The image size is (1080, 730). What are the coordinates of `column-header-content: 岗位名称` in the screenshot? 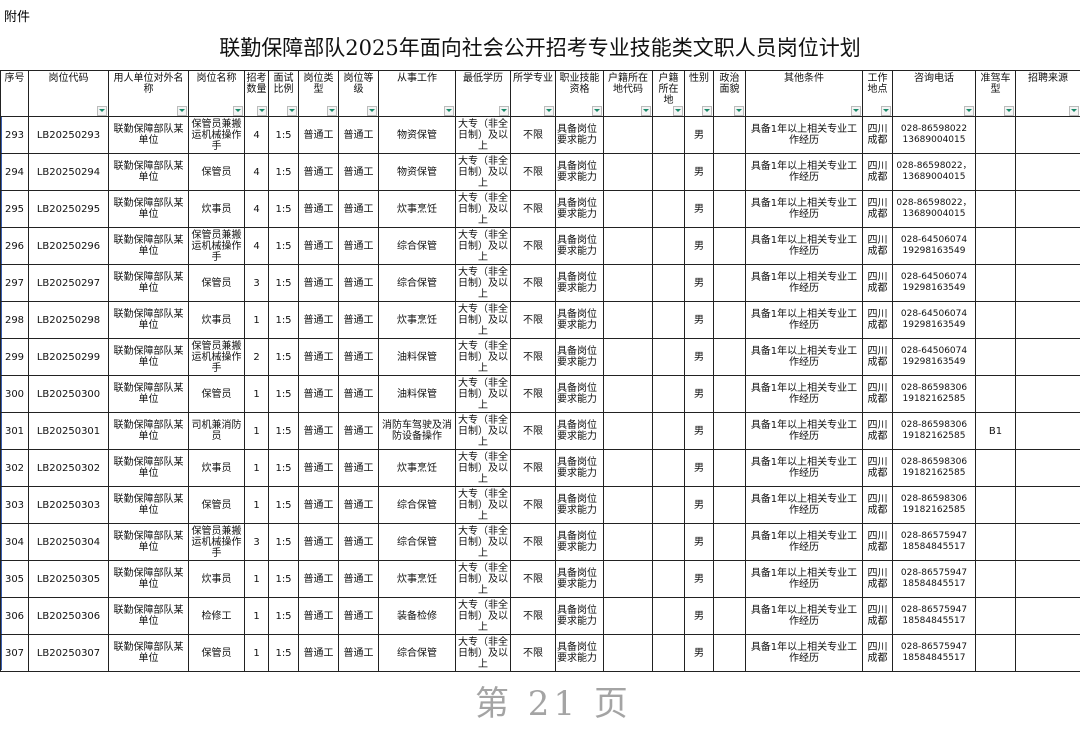 It's located at (216, 94).